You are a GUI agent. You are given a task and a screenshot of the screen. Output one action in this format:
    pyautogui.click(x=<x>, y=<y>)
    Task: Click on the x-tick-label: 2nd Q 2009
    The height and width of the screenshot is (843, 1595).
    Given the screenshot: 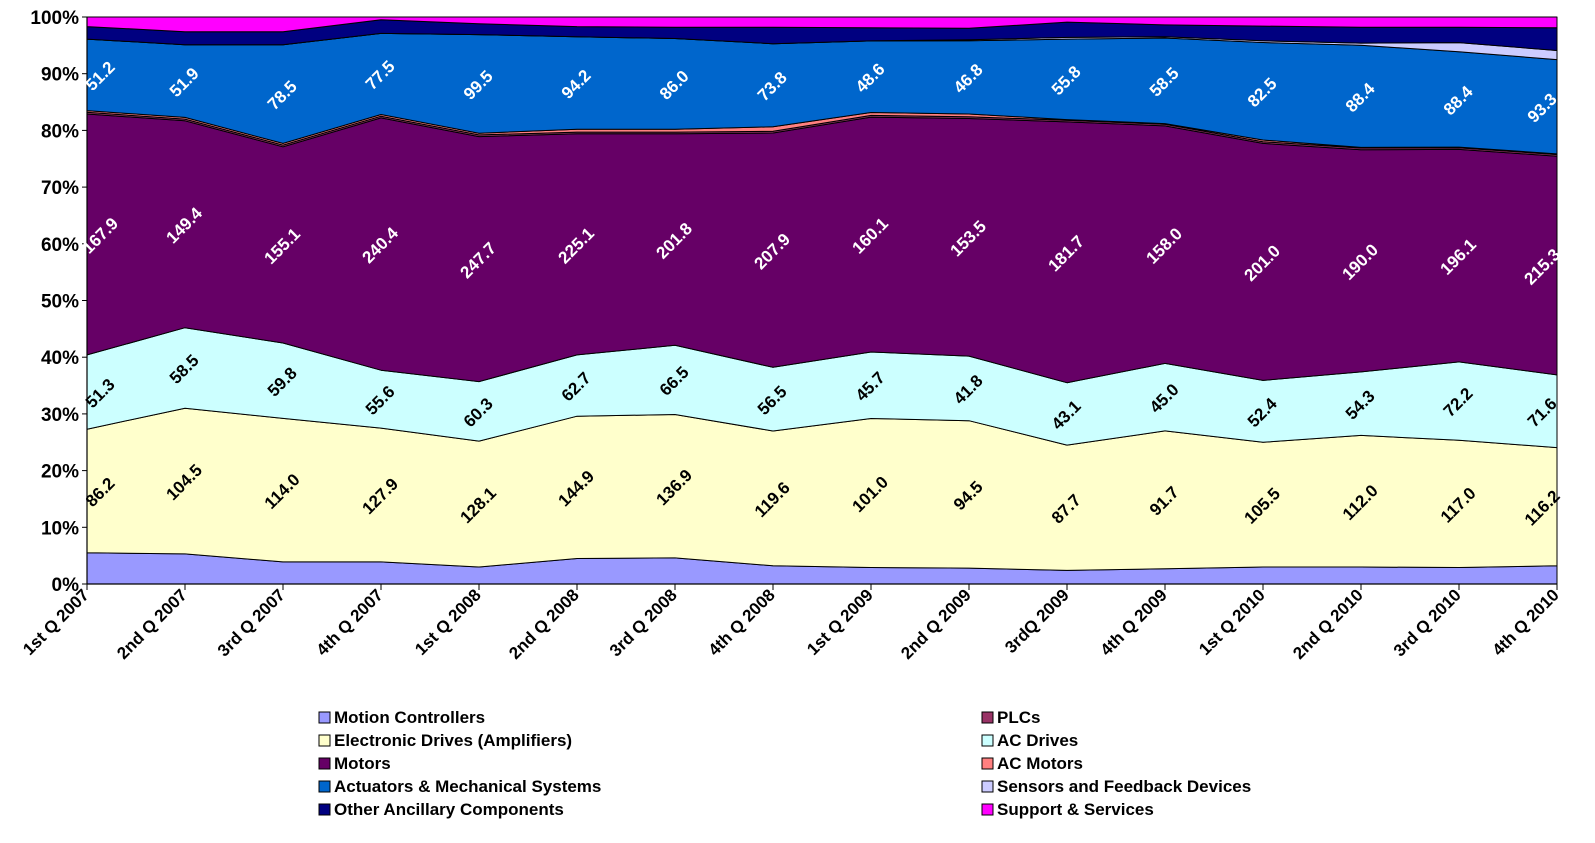 What is the action you would take?
    pyautogui.click(x=936, y=624)
    